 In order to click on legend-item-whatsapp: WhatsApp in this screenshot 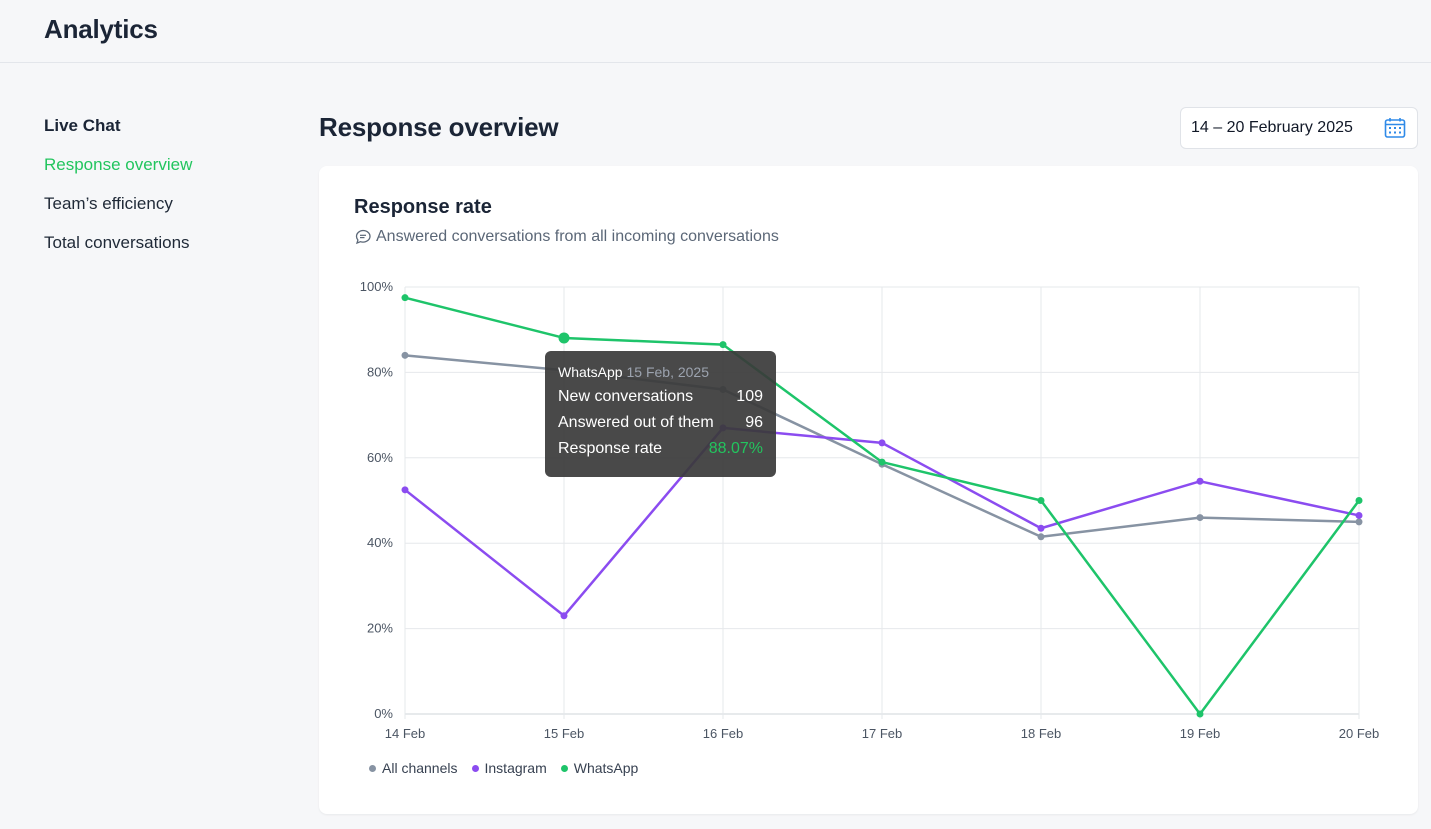, I will do `click(599, 768)`.